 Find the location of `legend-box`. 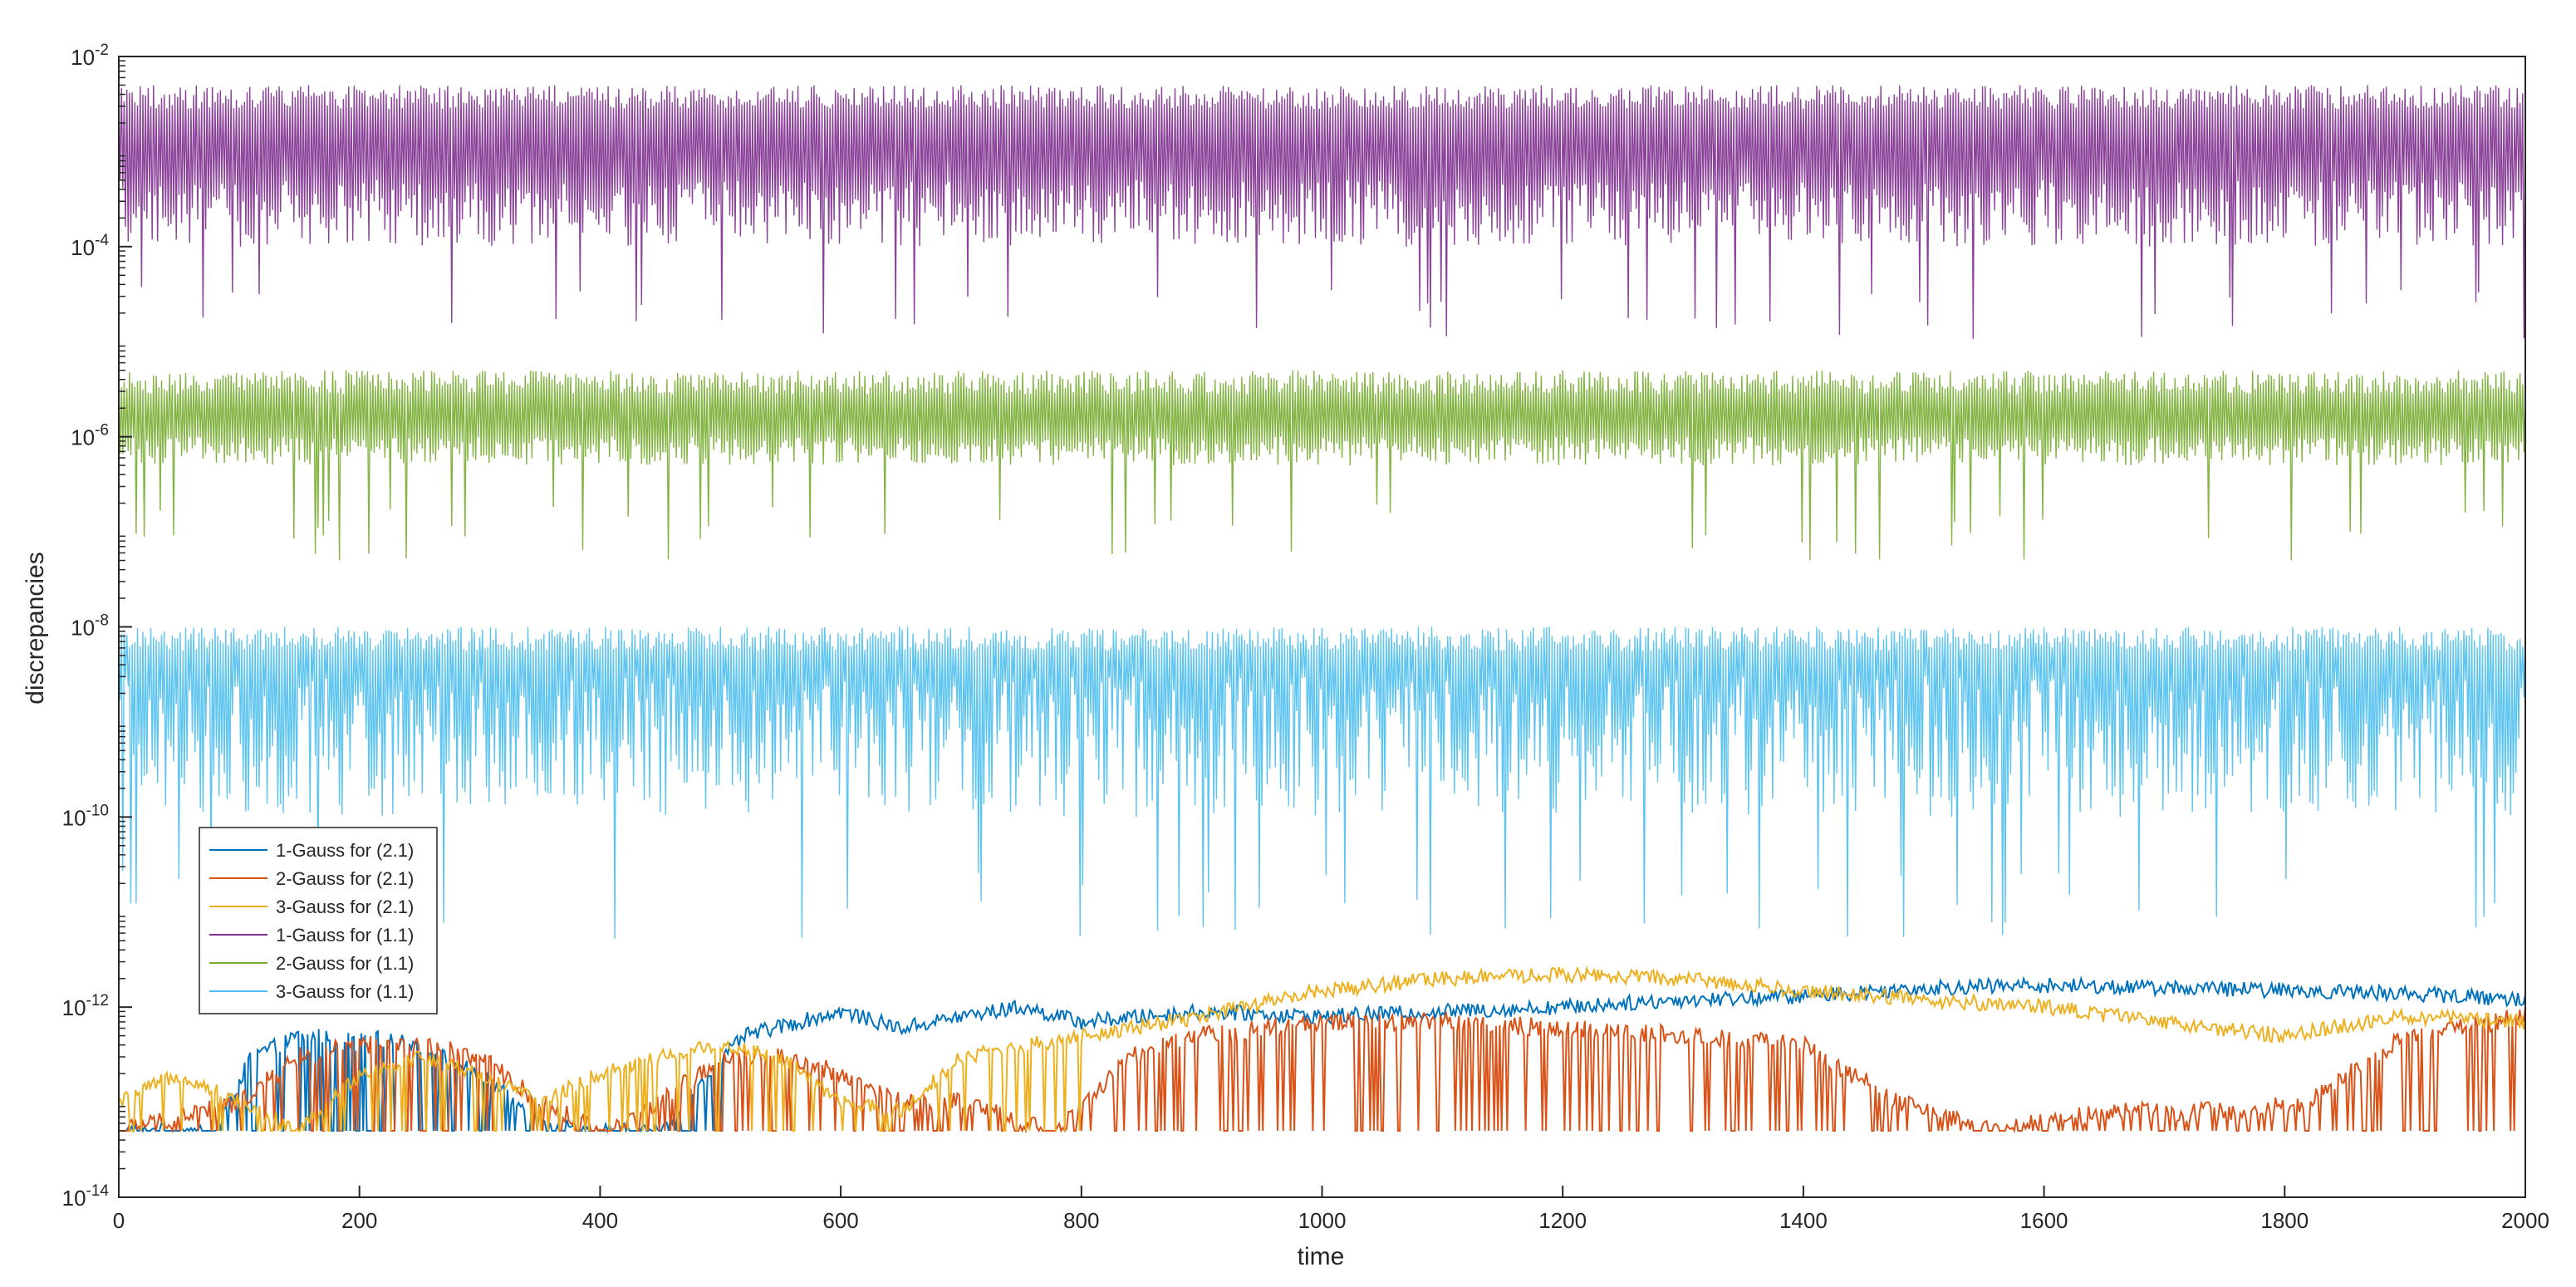

legend-box is located at coordinates (318, 921).